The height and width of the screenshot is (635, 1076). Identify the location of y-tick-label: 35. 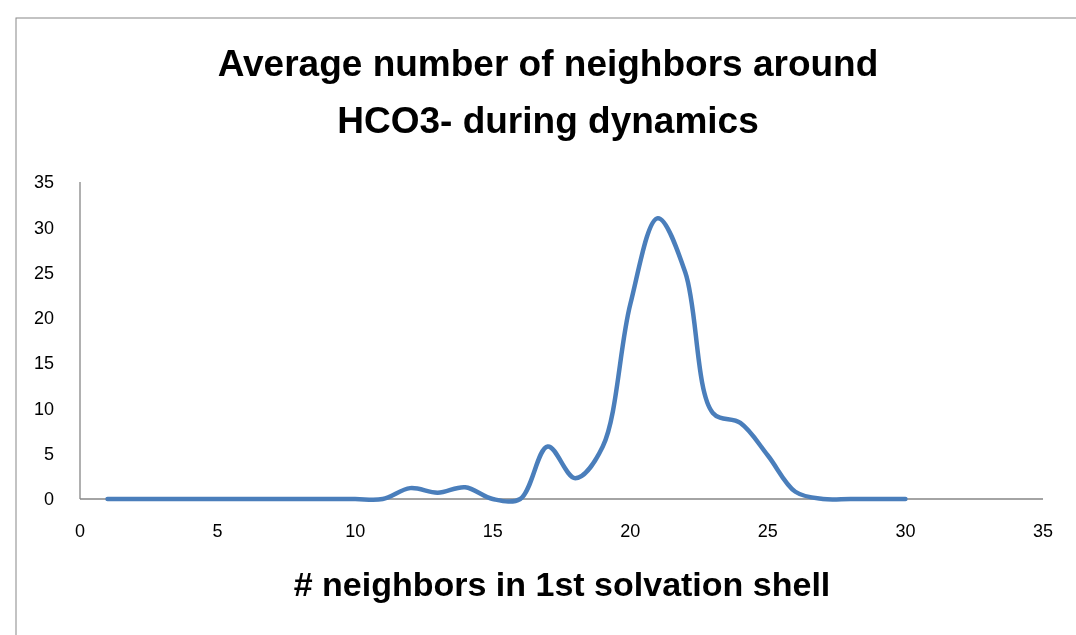
(43, 182).